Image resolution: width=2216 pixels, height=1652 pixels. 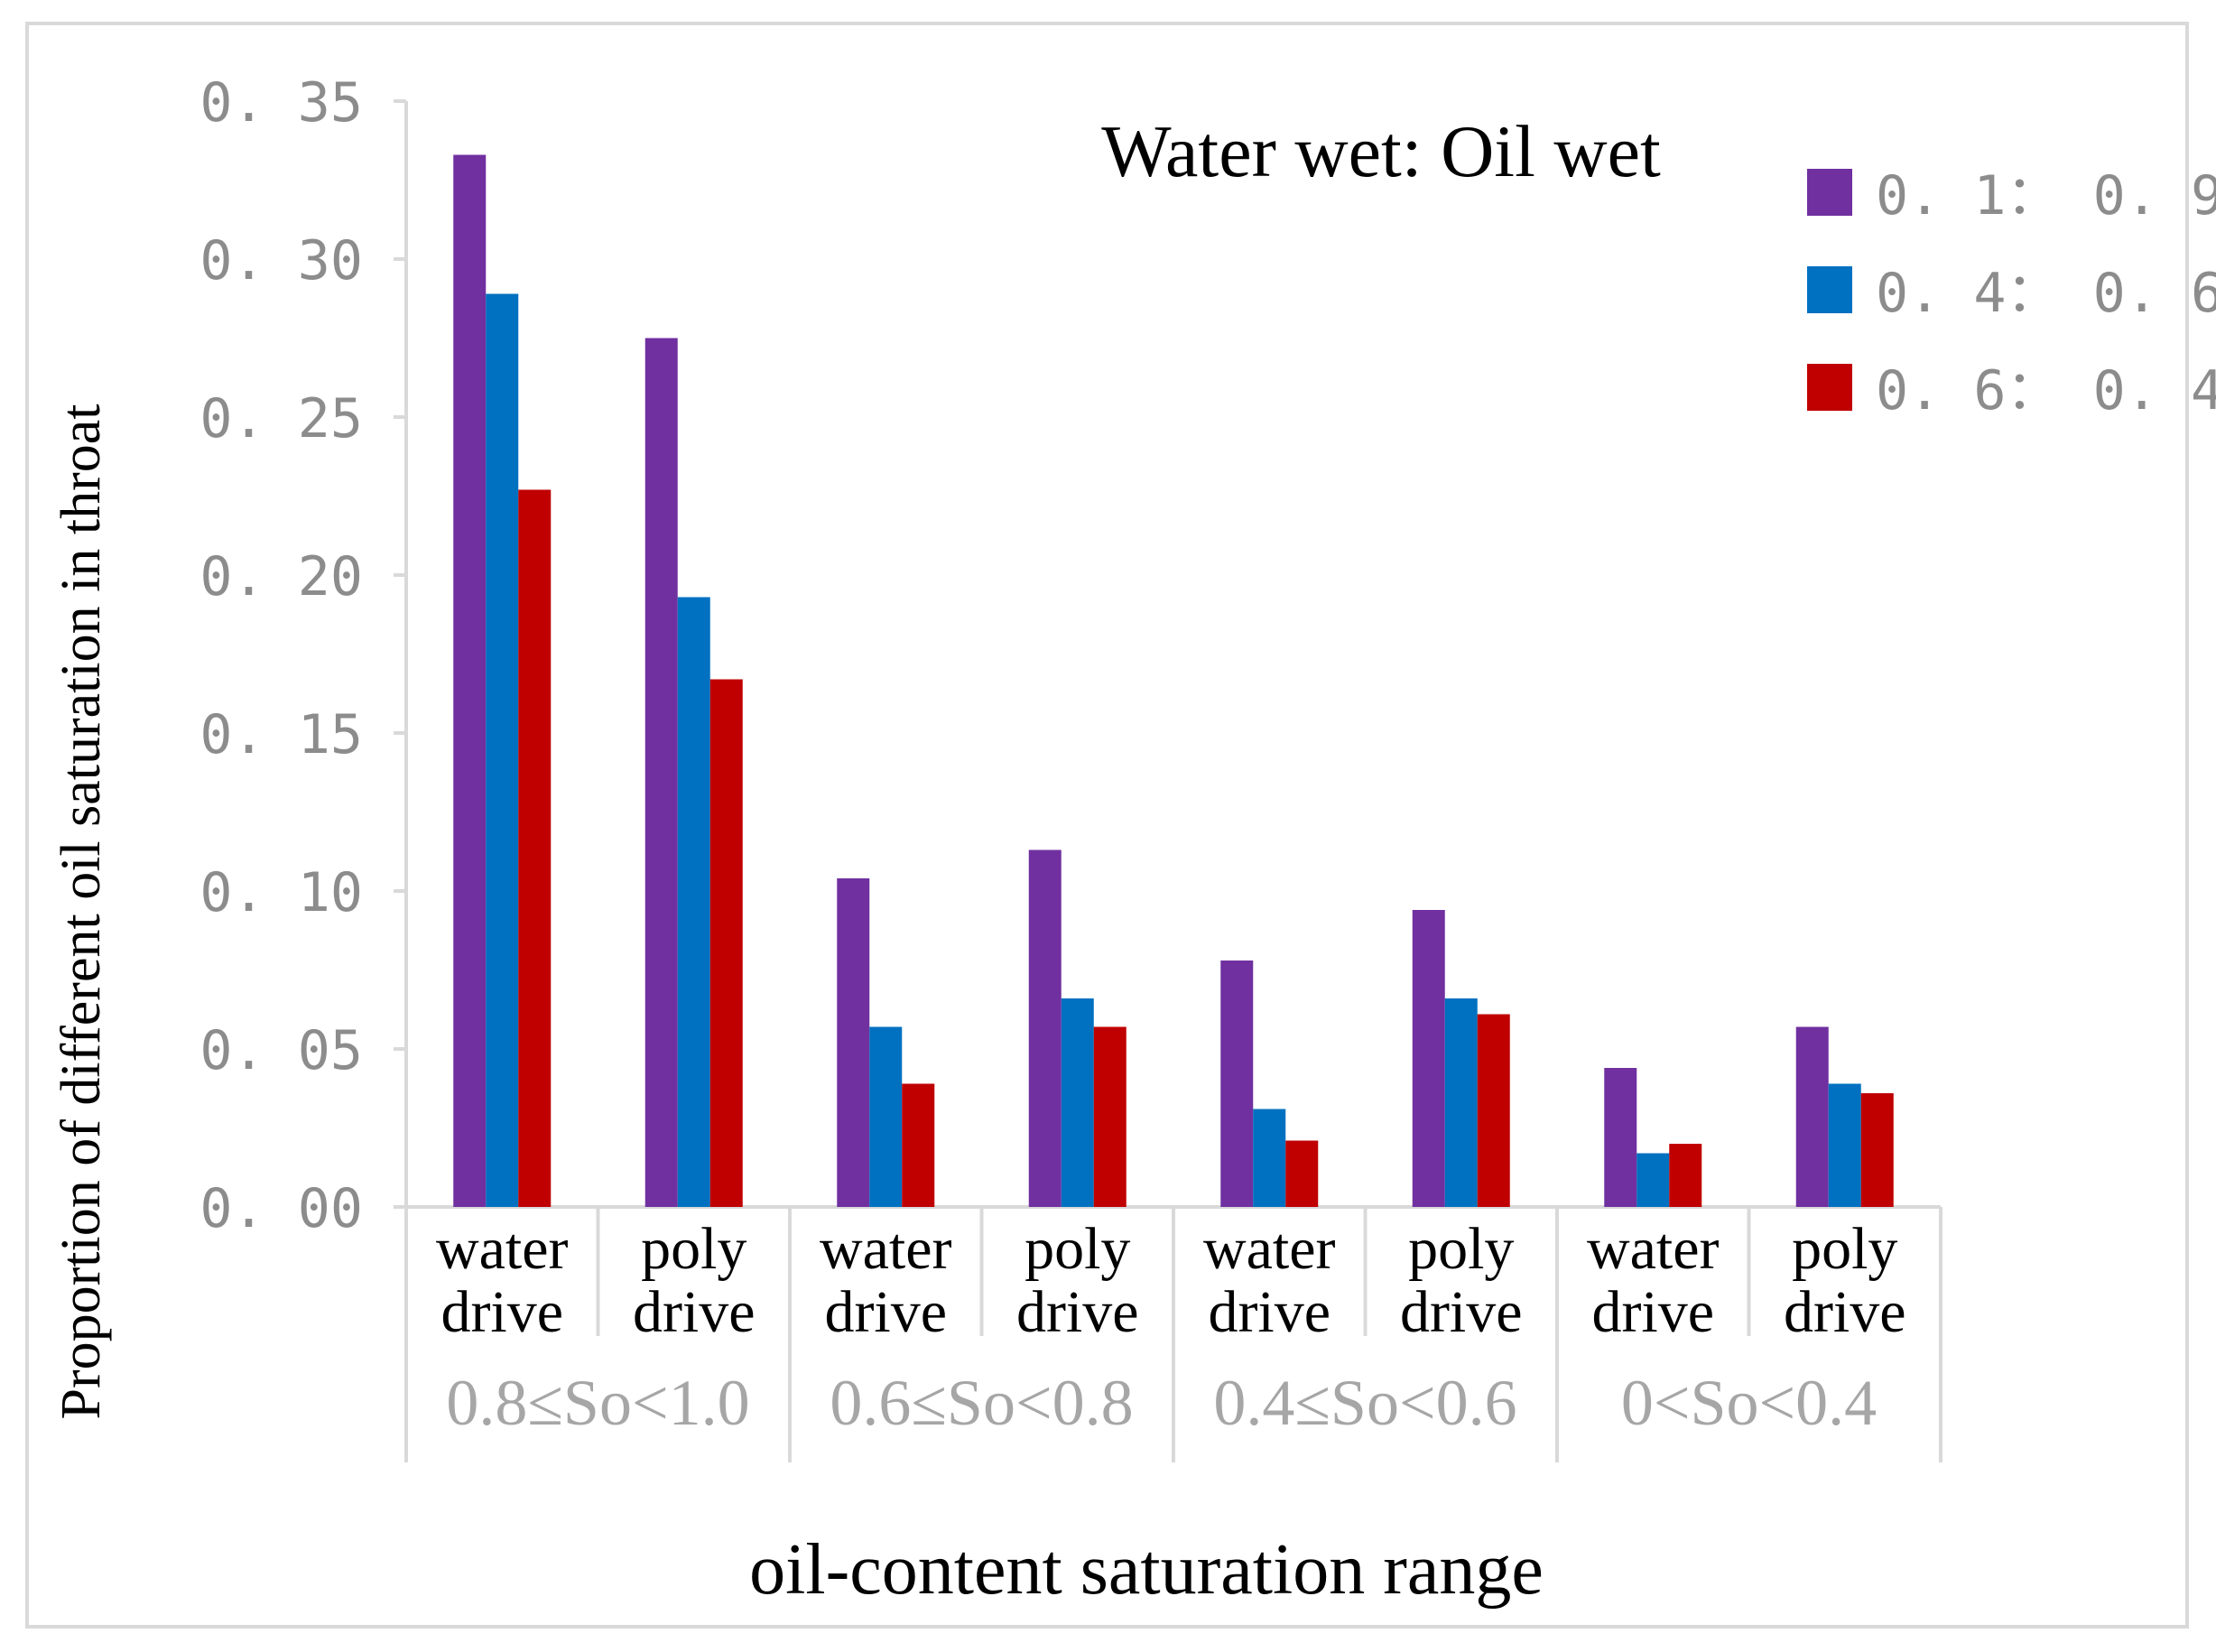 What do you see at coordinates (281, 1208) in the screenshot?
I see `y-tick-label: 0. 00` at bounding box center [281, 1208].